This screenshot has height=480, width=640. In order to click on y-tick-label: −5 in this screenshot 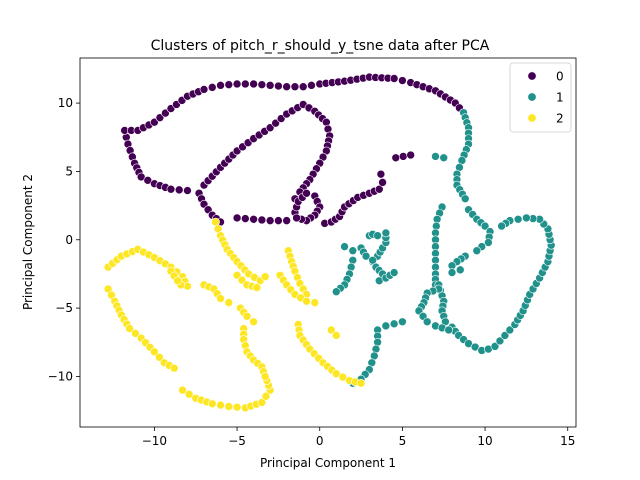, I will do `click(64, 308)`.